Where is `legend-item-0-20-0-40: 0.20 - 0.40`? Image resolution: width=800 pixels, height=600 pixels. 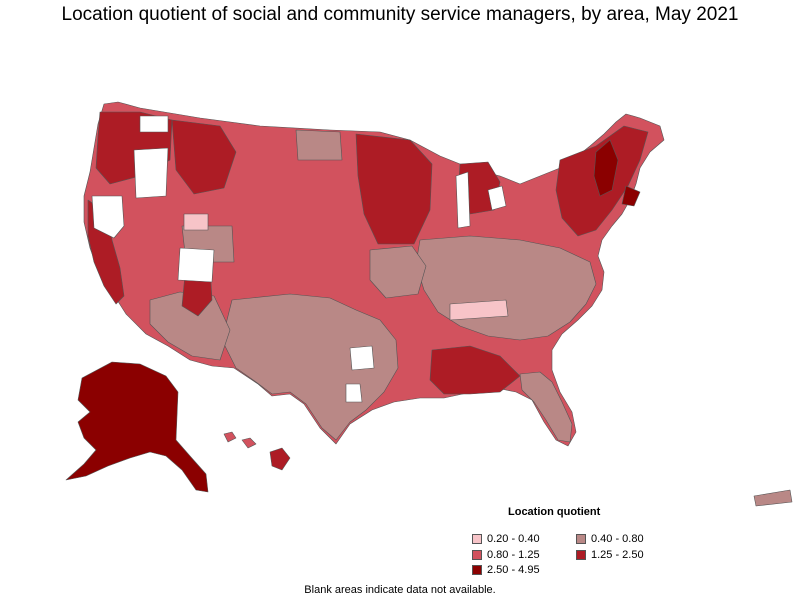
legend-item-0-20-0-40: 0.20 - 0.40 is located at coordinates (506, 539).